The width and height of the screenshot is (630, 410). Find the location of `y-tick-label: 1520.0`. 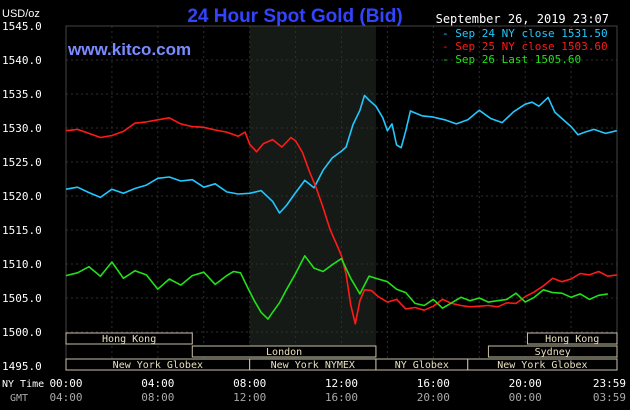

y-tick-label: 1520.0 is located at coordinates (22, 196).